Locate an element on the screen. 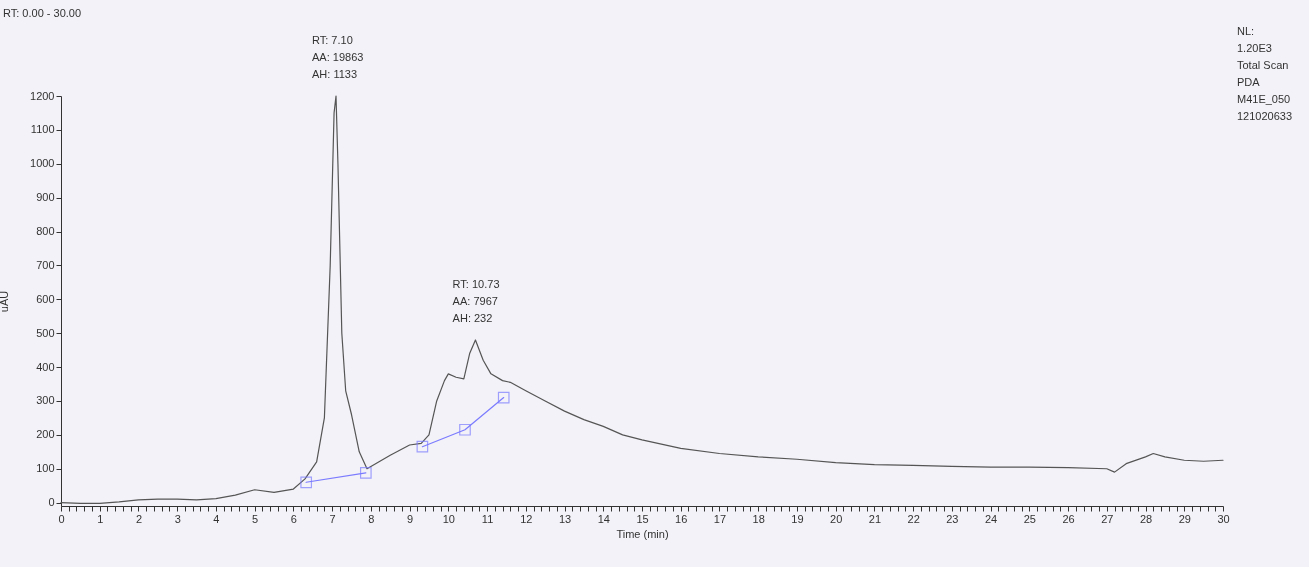 The width and height of the screenshot is (1309, 567). x-tick-label: 13 is located at coordinates (565, 518).